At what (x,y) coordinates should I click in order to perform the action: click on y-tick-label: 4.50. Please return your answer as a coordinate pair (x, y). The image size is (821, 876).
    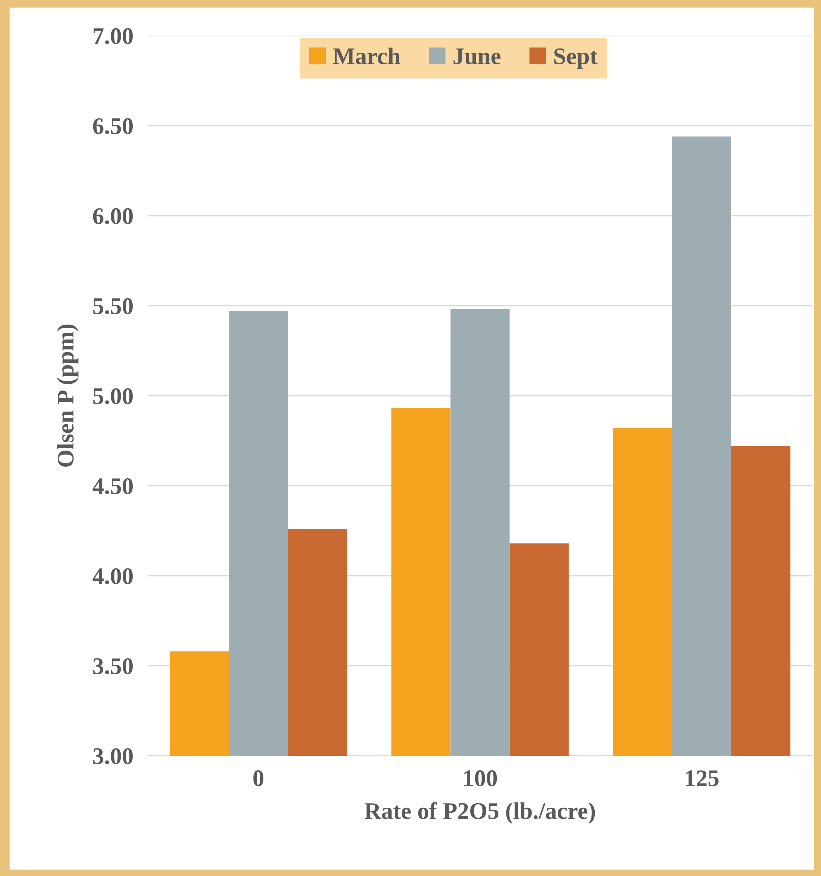
    Looking at the image, I should click on (112, 486).